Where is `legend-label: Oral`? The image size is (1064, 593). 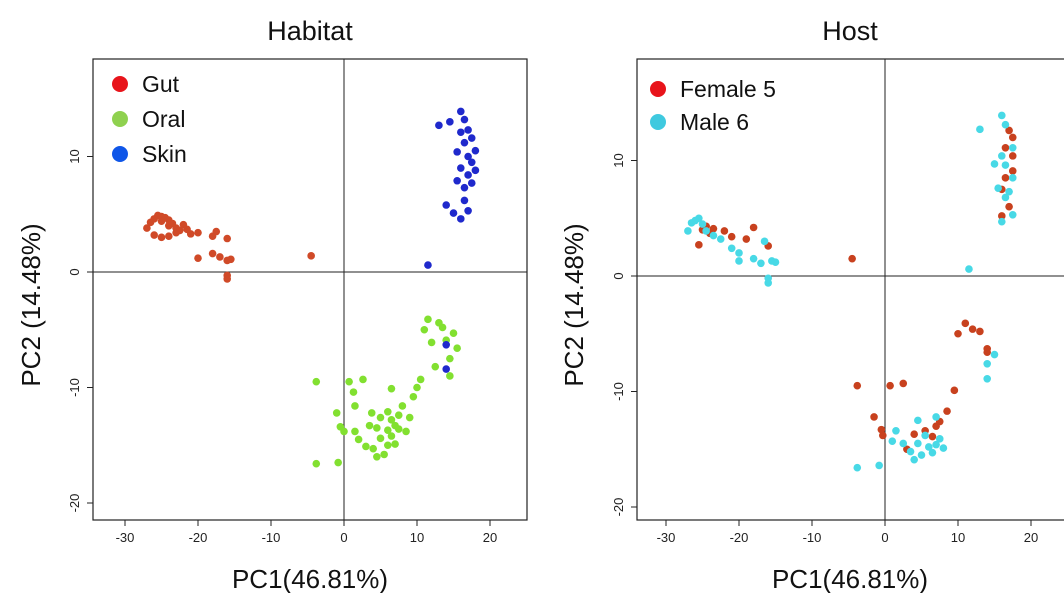 legend-label: Oral is located at coordinates (163, 119).